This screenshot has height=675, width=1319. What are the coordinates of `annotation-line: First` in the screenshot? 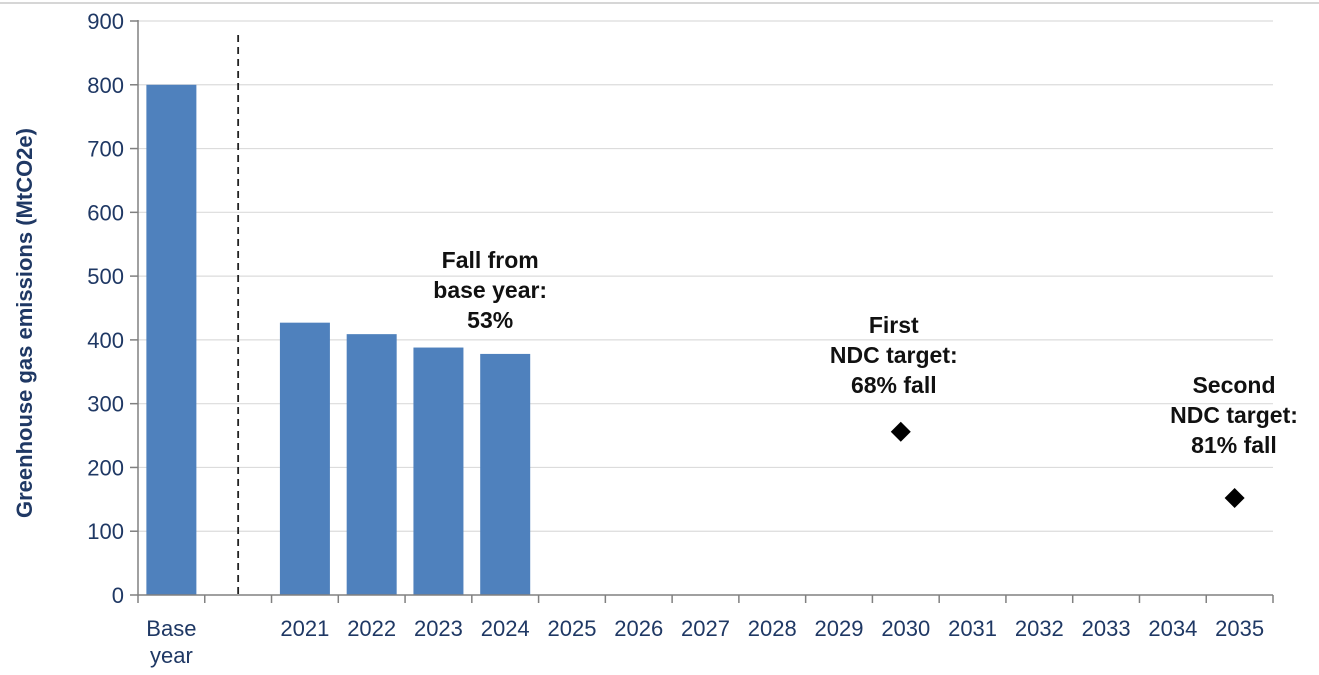 It's located at (894, 325).